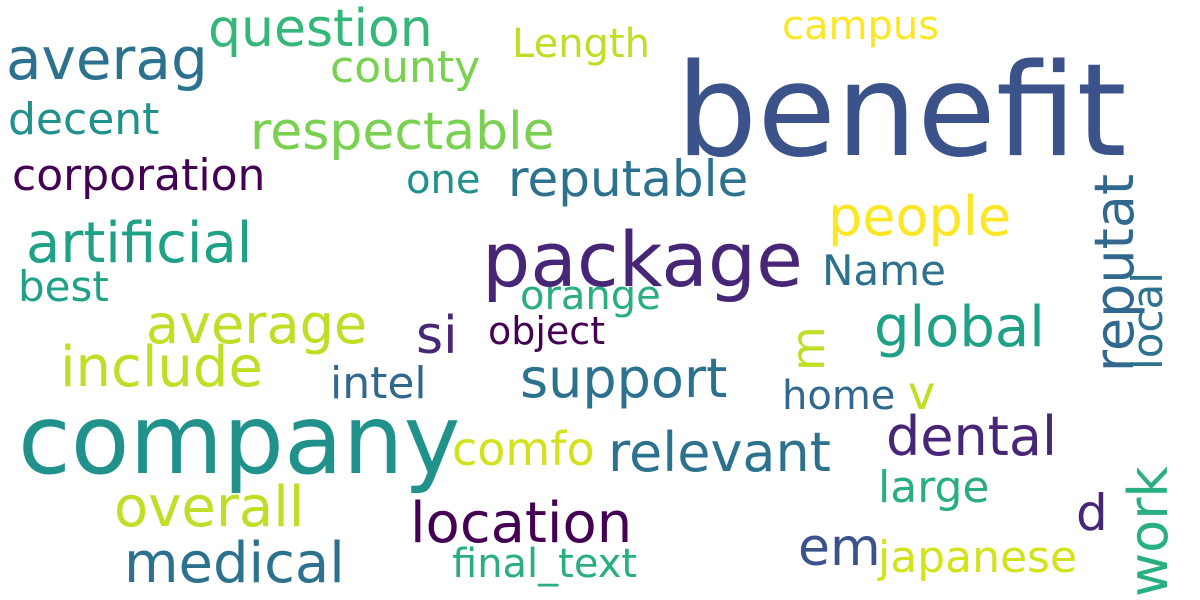 This screenshot has width=1200, height=600. What do you see at coordinates (971, 436) in the screenshot?
I see `word-dental: dental` at bounding box center [971, 436].